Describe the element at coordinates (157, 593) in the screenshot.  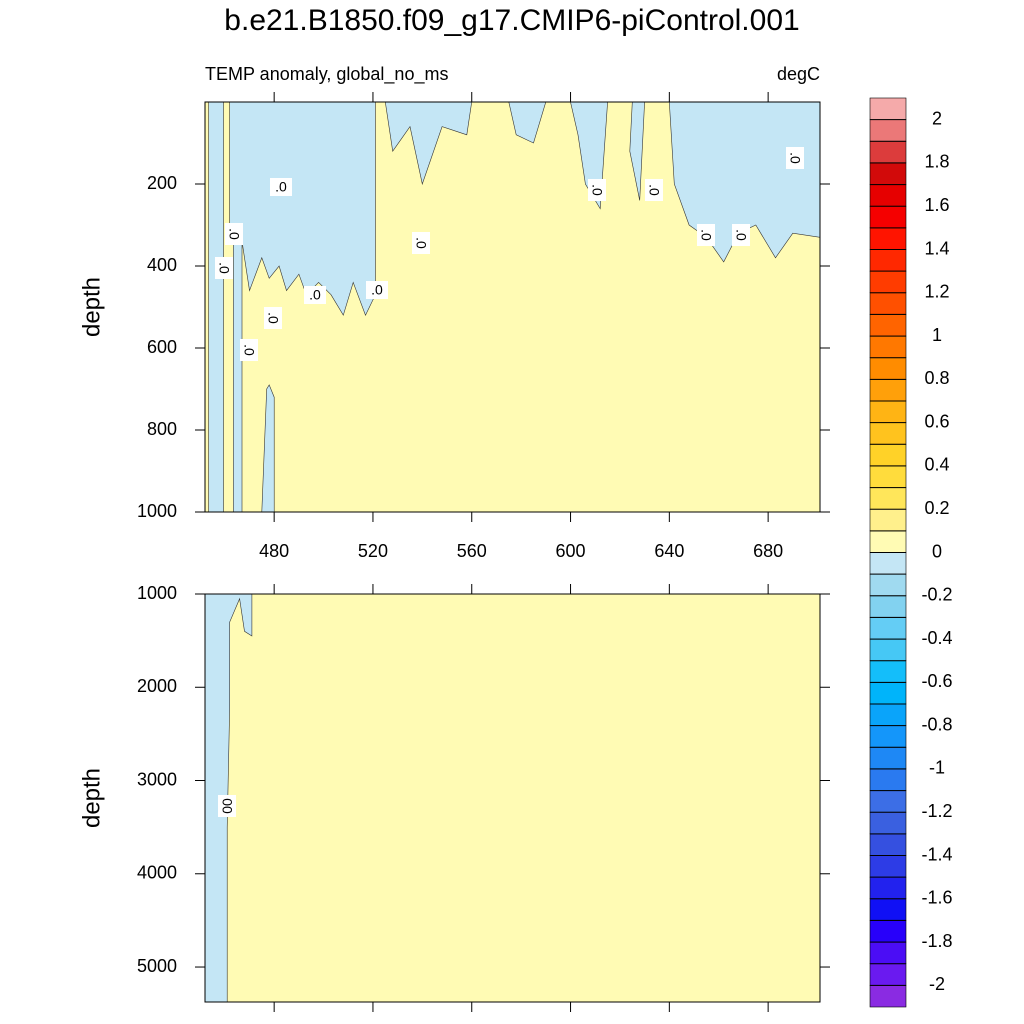
I see `y-tick-label: 1000` at that location.